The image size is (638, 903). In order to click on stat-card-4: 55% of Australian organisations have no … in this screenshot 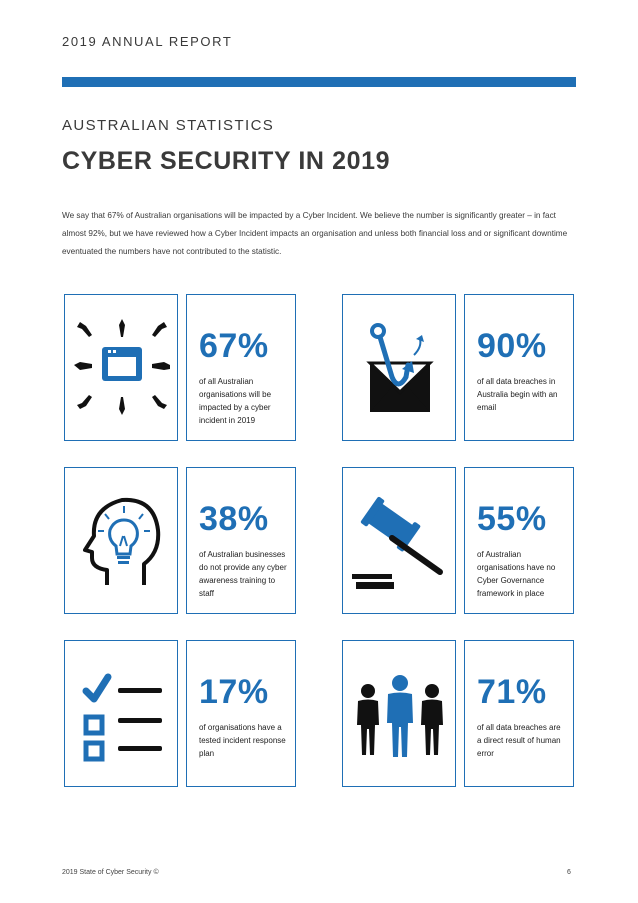, I will do `click(519, 540)`.